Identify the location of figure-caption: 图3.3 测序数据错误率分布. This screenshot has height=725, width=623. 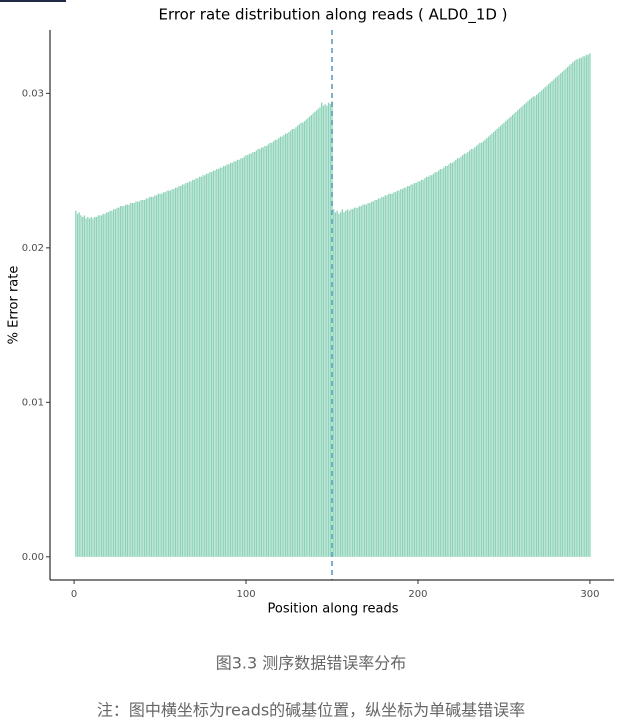
(311, 663).